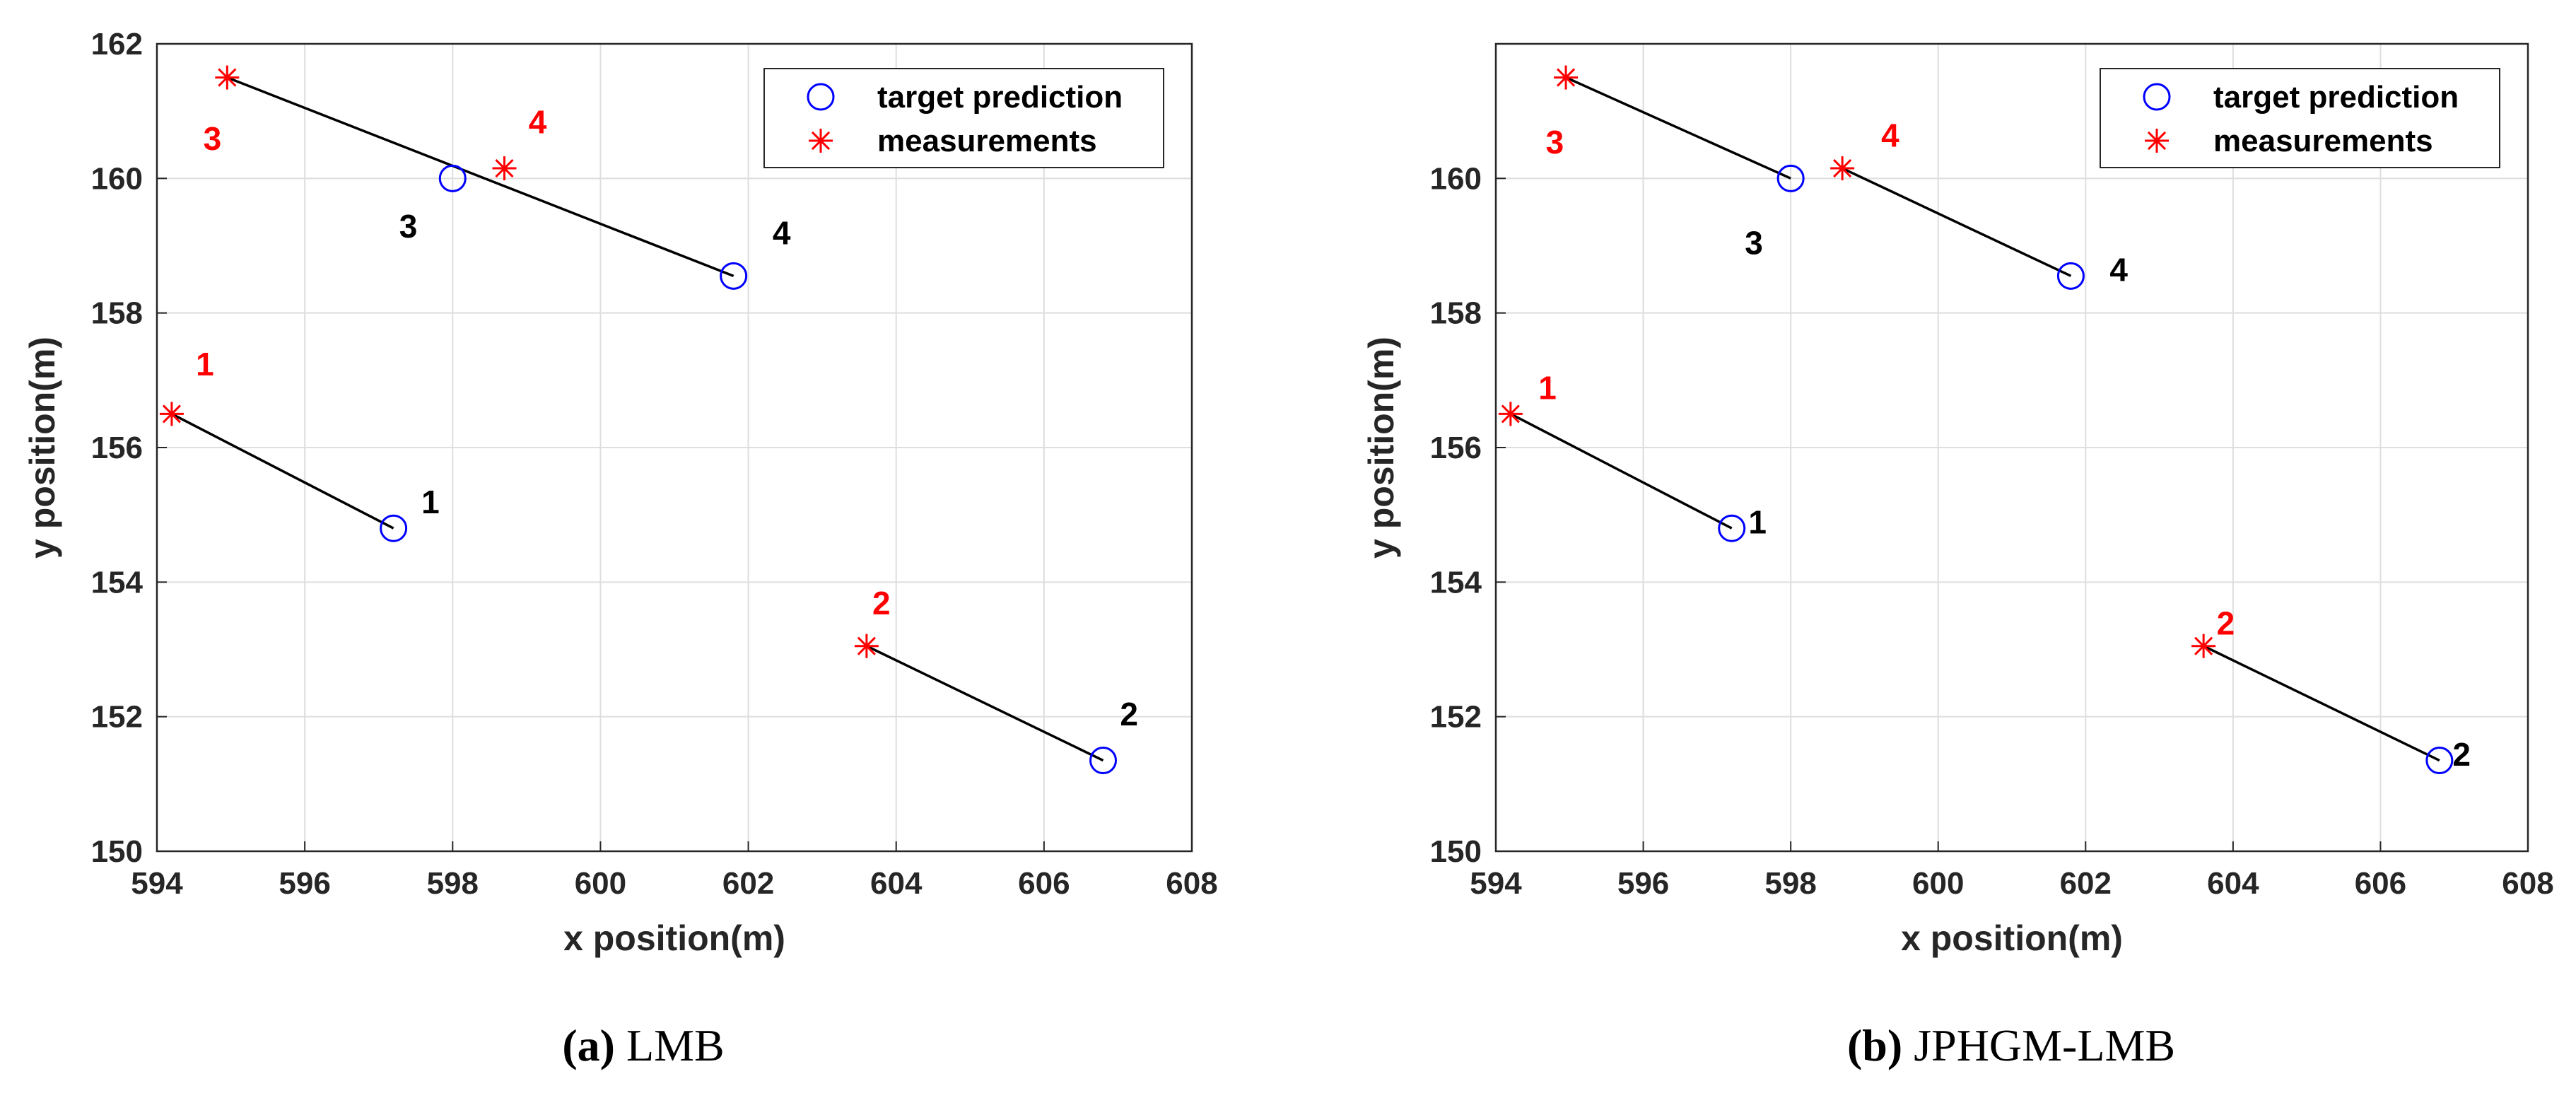 Image resolution: width=2576 pixels, height=1098 pixels. Describe the element at coordinates (589, 1045) in the screenshot. I see `caption-label: (a)` at that location.